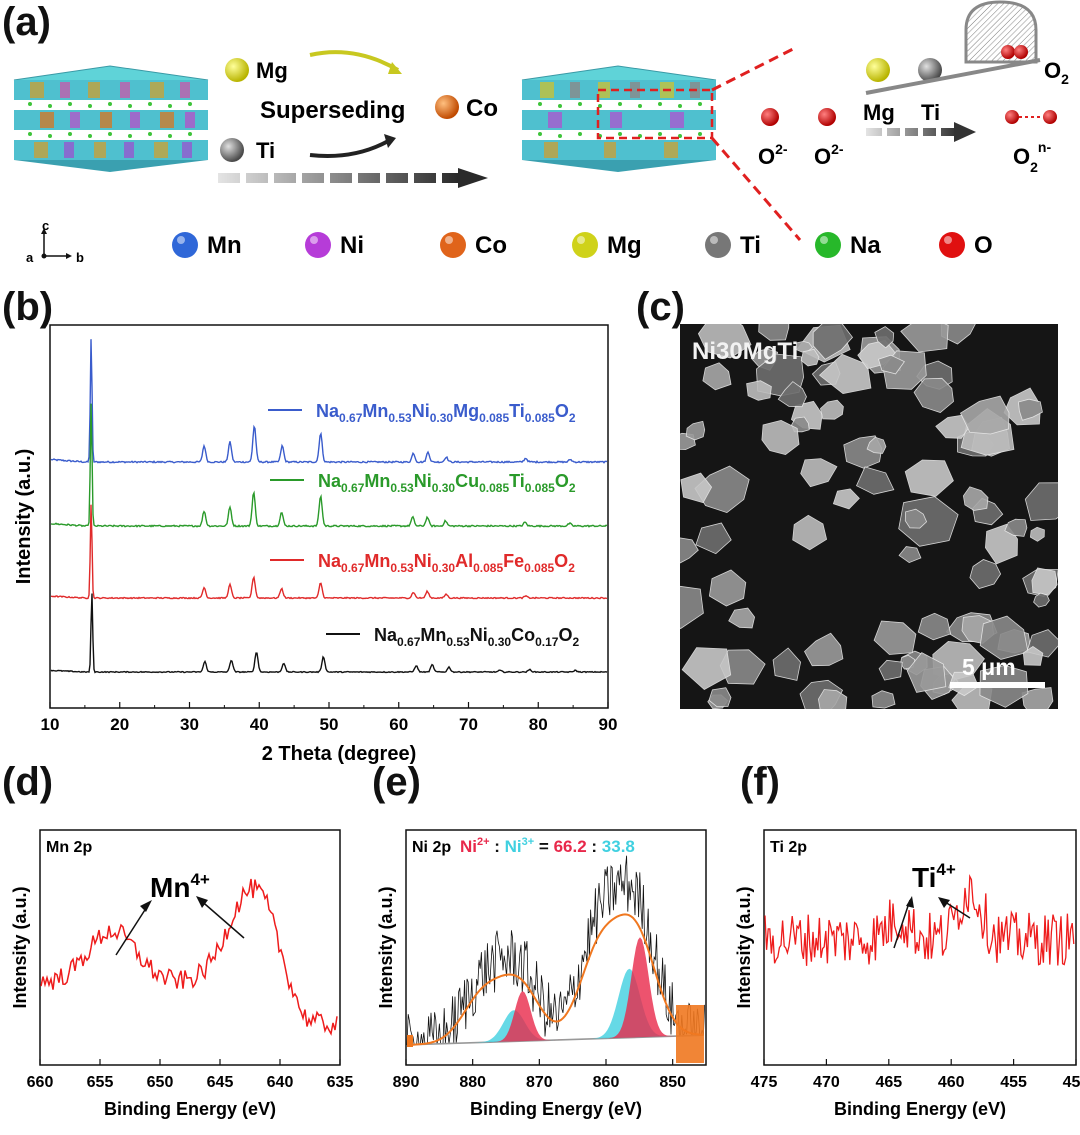  Describe the element at coordinates (221, 918) in the screenshot. I see `mn-arrow-right` at that location.